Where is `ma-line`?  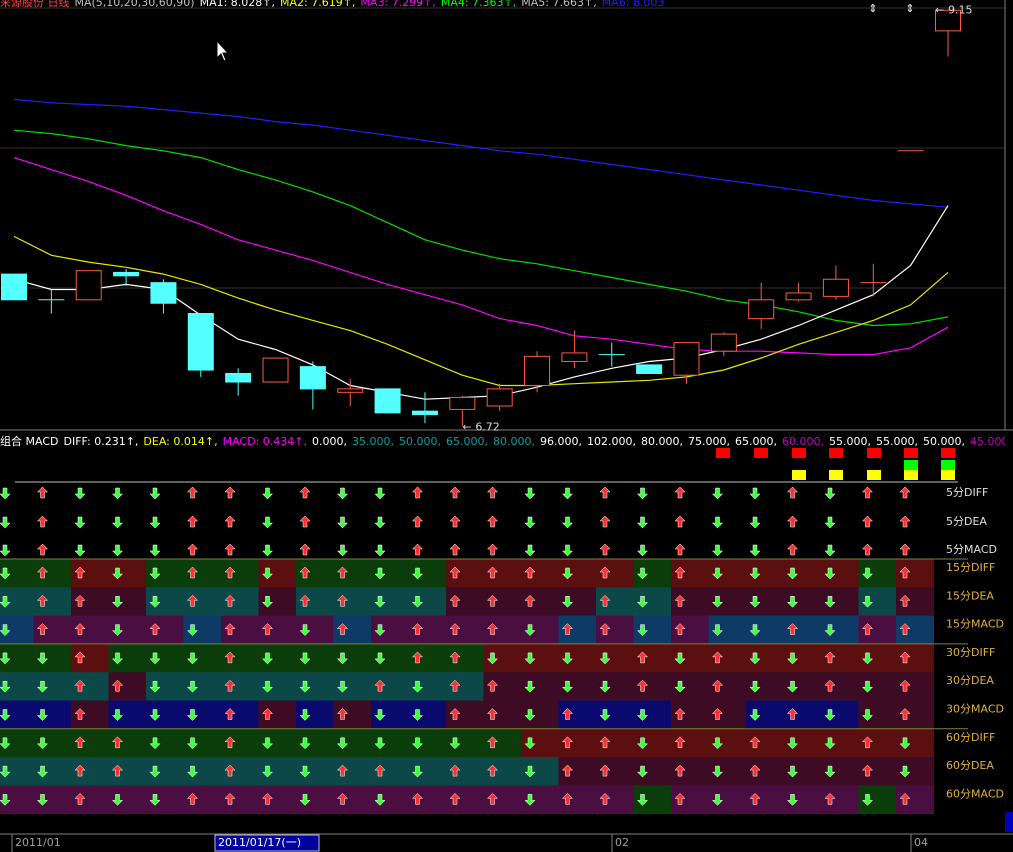 ma-line is located at coordinates (481, 153).